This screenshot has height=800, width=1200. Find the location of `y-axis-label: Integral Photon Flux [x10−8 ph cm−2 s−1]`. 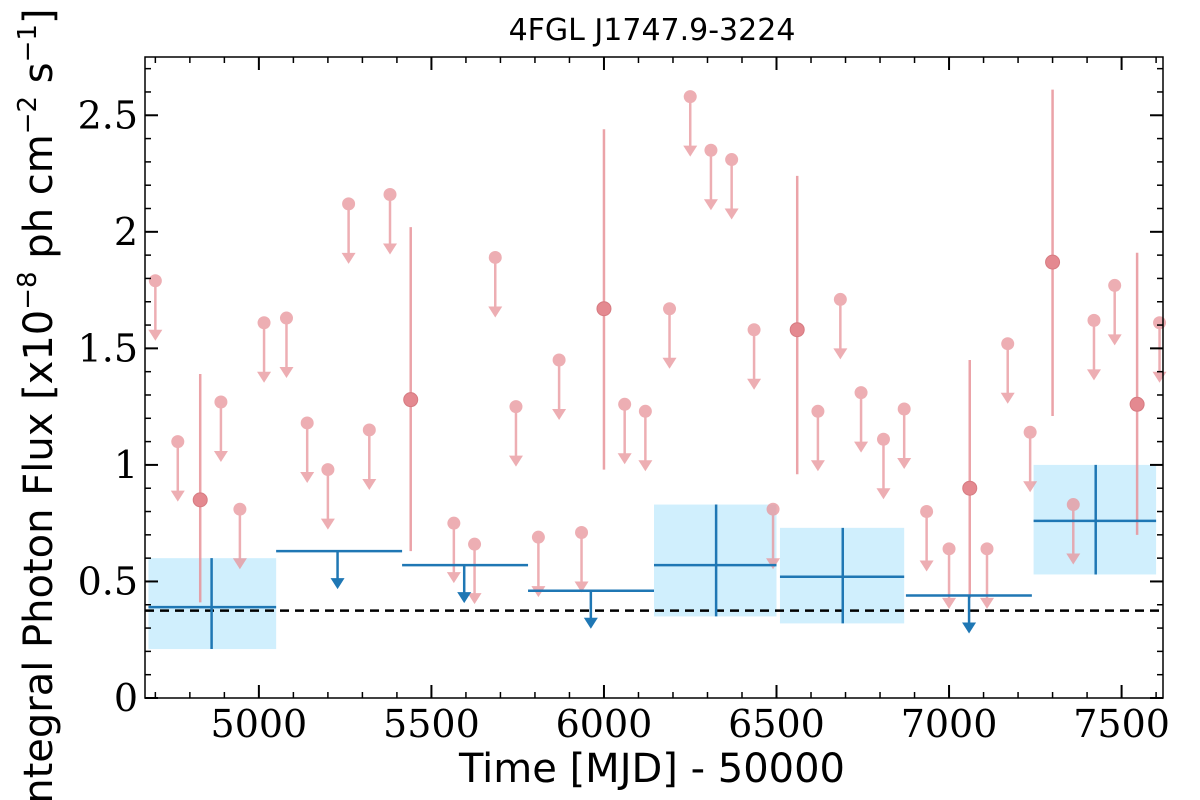

y-axis-label: Integral Photon Flux [x10−8 ph cm−2 s−1] is located at coordinates (37, 404).